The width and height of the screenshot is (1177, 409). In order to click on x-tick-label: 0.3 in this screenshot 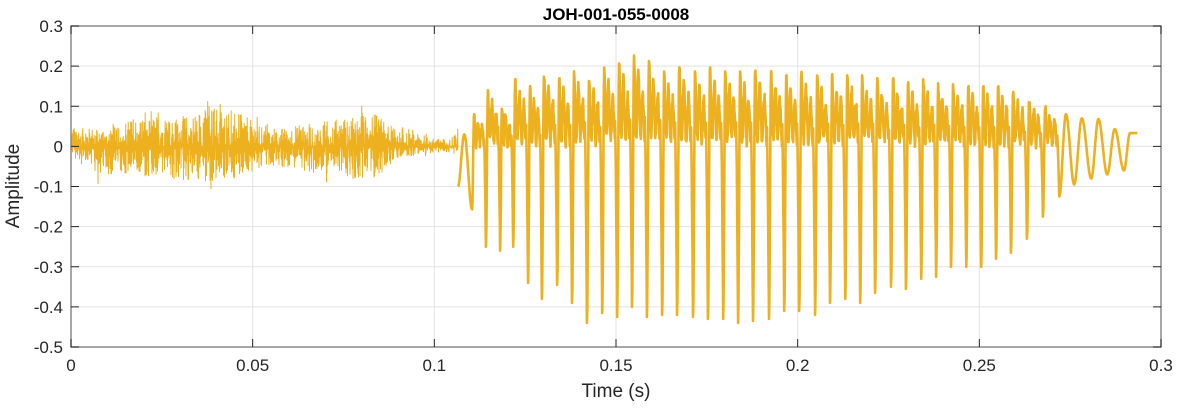, I will do `click(1161, 365)`.